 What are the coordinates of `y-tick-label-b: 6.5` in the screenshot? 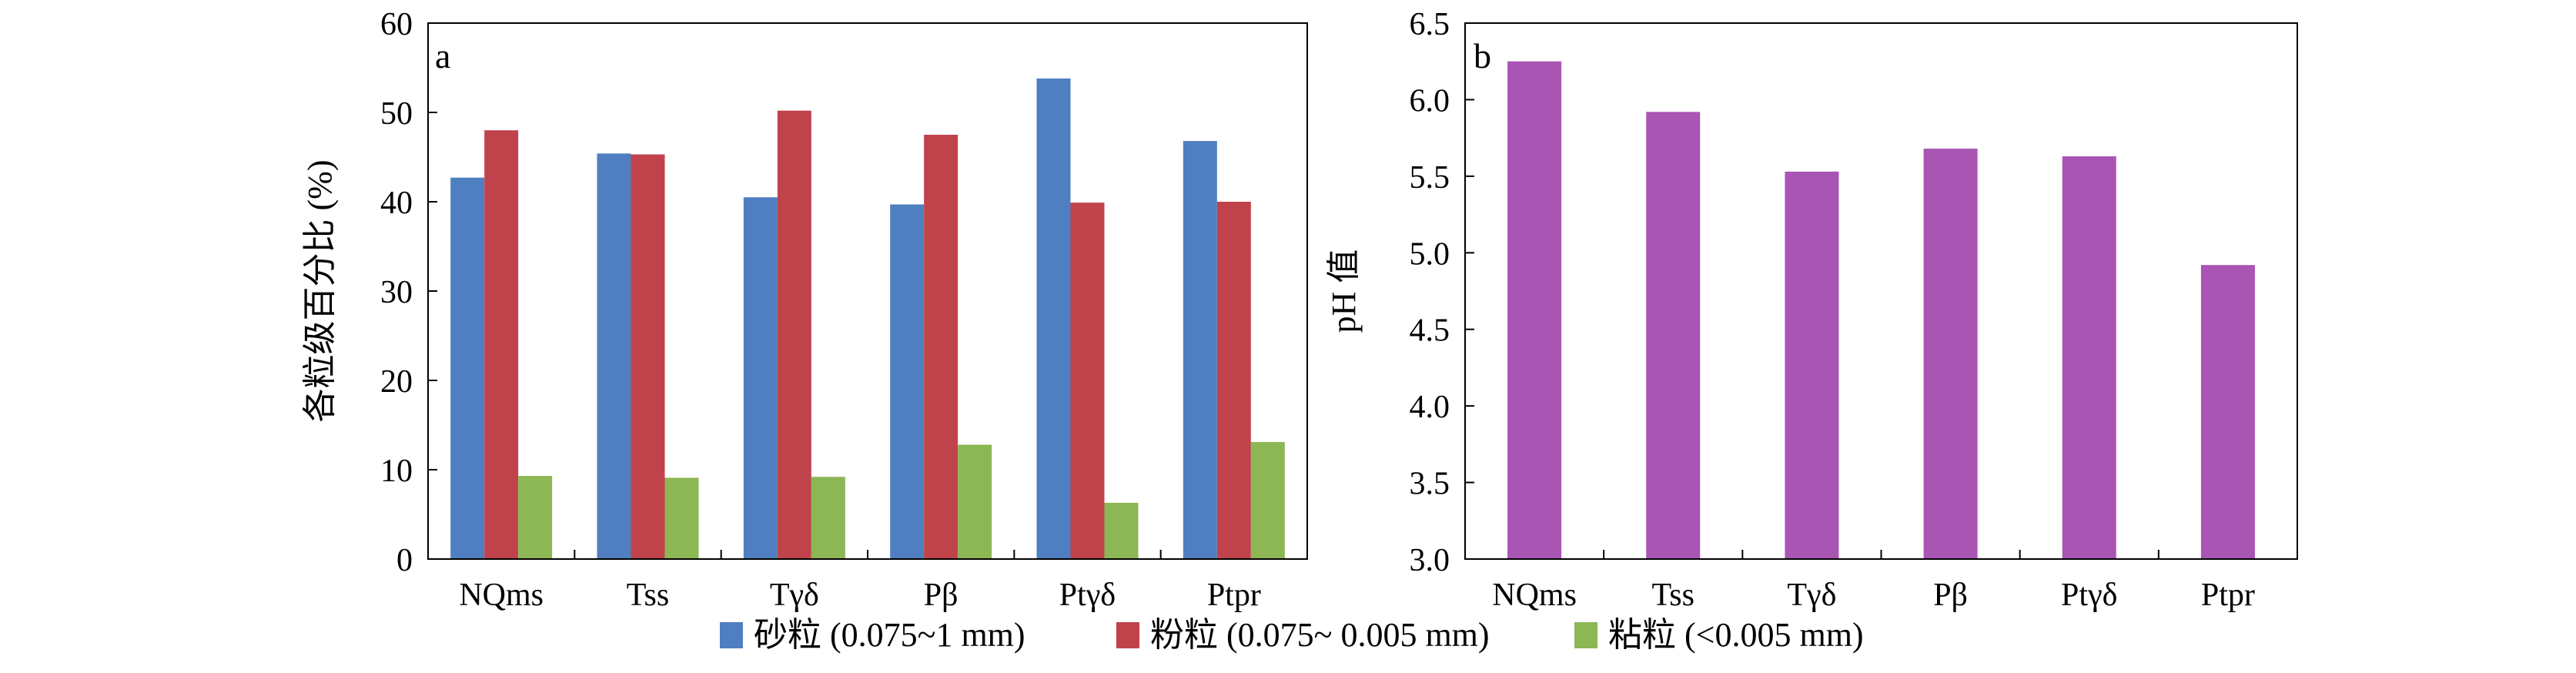 It's located at (1430, 24).